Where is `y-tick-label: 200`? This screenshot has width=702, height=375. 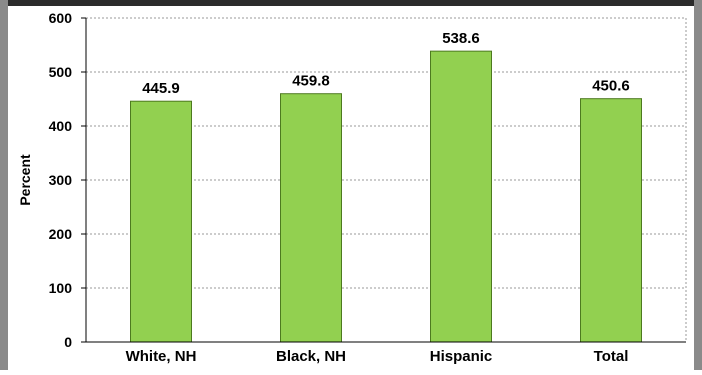
y-tick-label: 200 is located at coordinates (61, 234).